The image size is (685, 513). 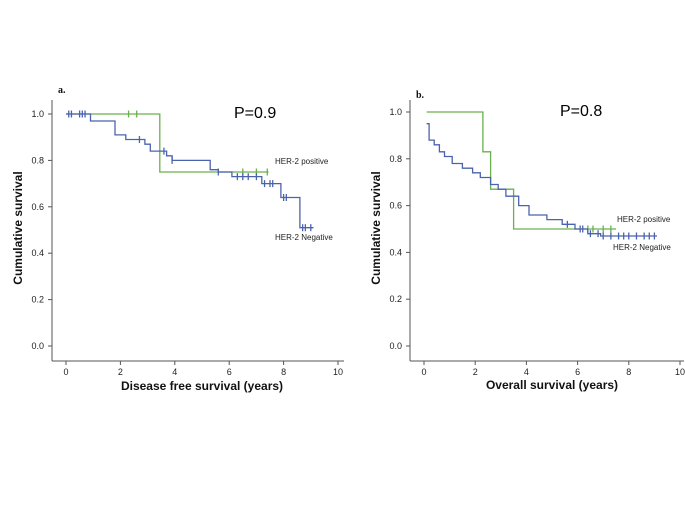 I want to click on panel-b-x-tick-label: 6, so click(x=577, y=372).